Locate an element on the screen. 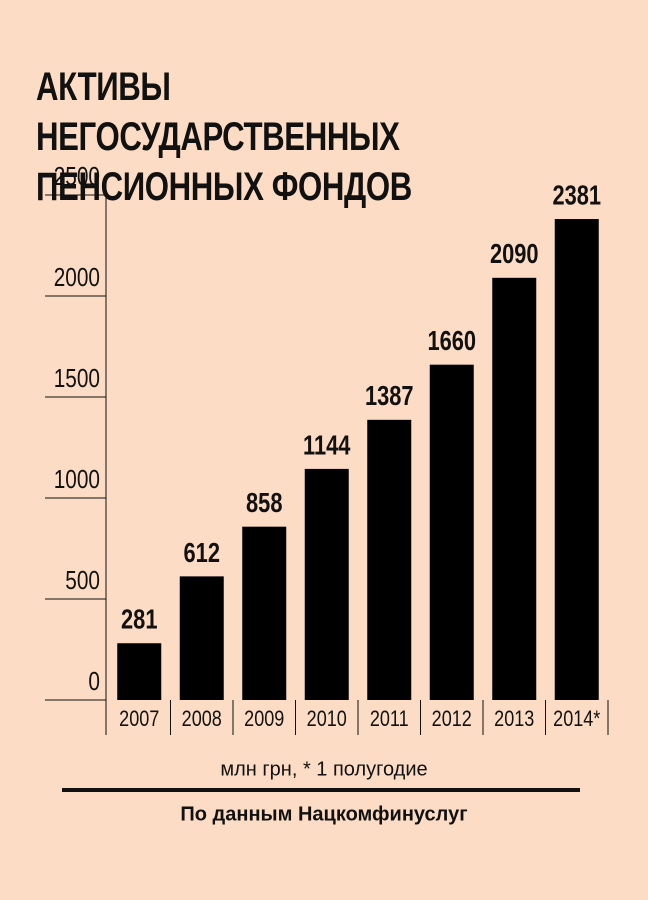 Image resolution: width=648 pixels, height=900 pixels. x-tick-label: 2008 is located at coordinates (202, 719).